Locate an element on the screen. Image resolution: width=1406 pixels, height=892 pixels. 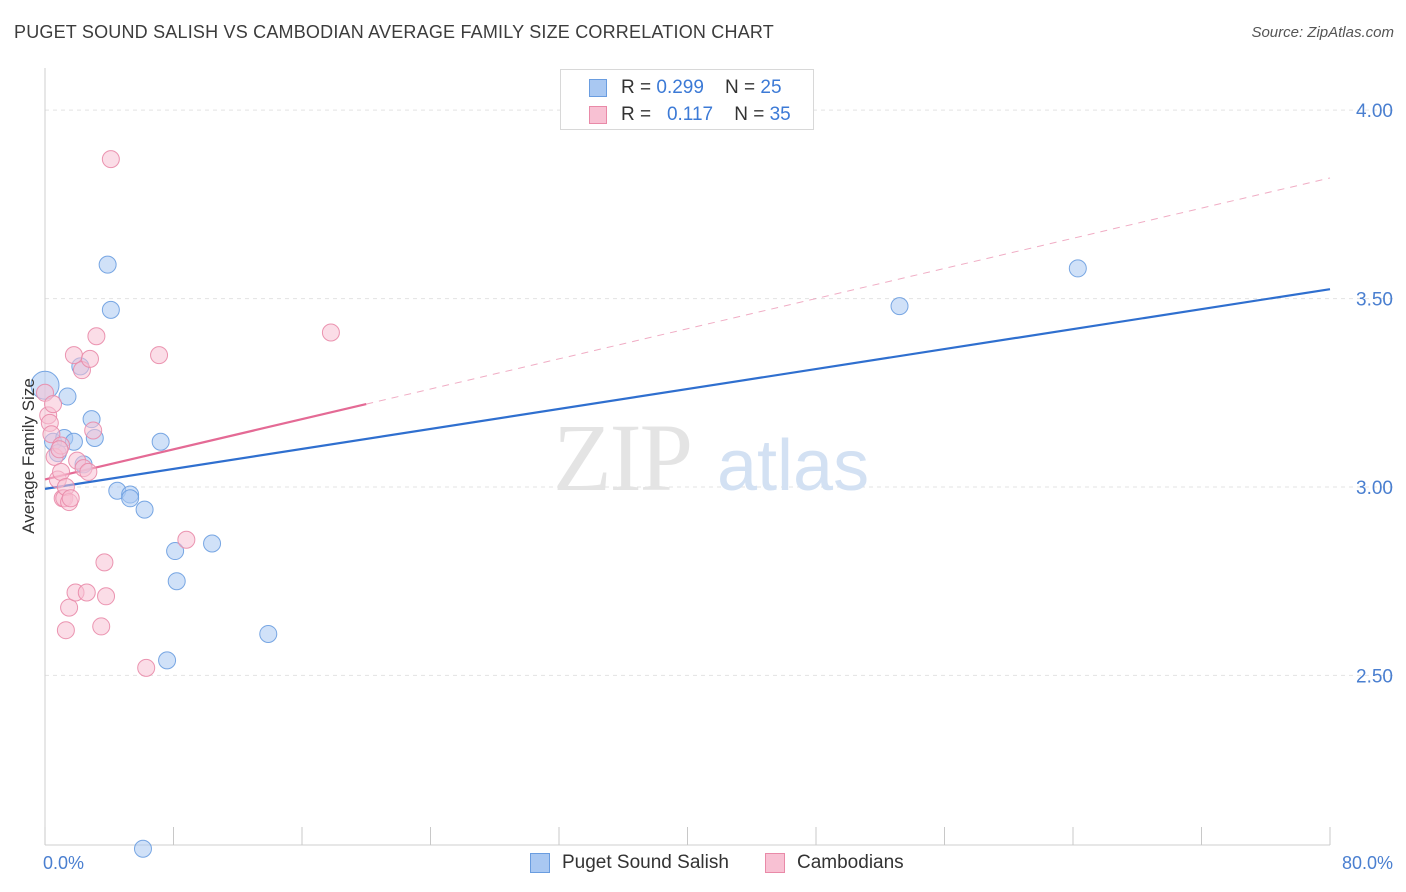
watermark-zip: ZIP is located at coordinates (622, 457).